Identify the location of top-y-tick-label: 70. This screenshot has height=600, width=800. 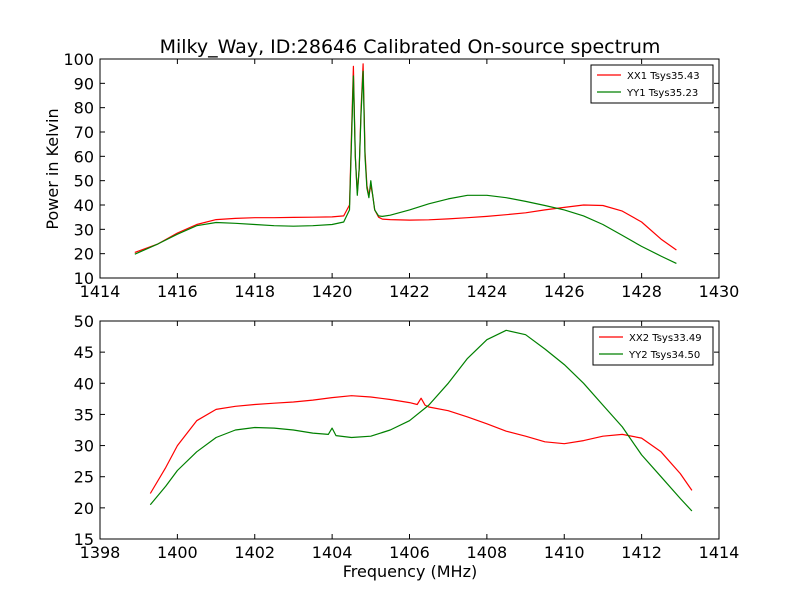
(84, 132).